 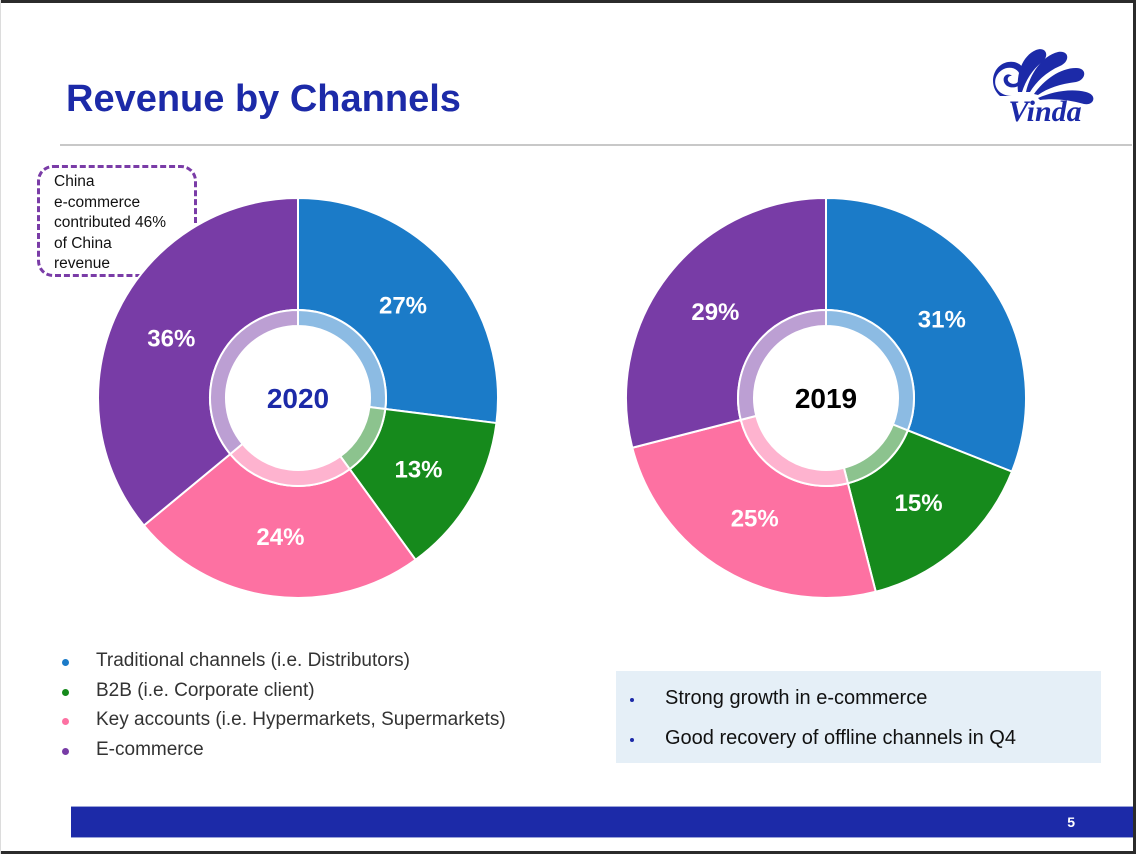 I want to click on center-year-label: 2020, so click(x=298, y=398).